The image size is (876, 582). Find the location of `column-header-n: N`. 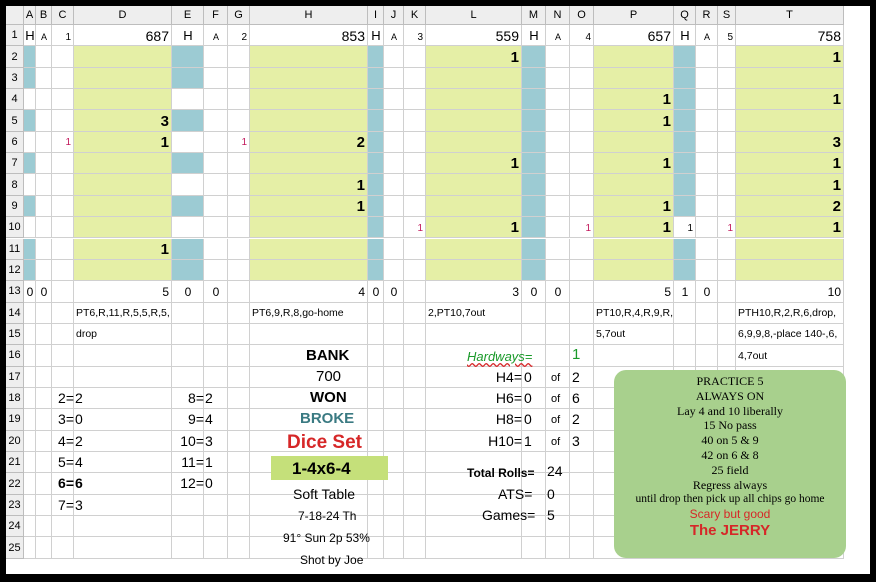

column-header-n: N is located at coordinates (558, 15).